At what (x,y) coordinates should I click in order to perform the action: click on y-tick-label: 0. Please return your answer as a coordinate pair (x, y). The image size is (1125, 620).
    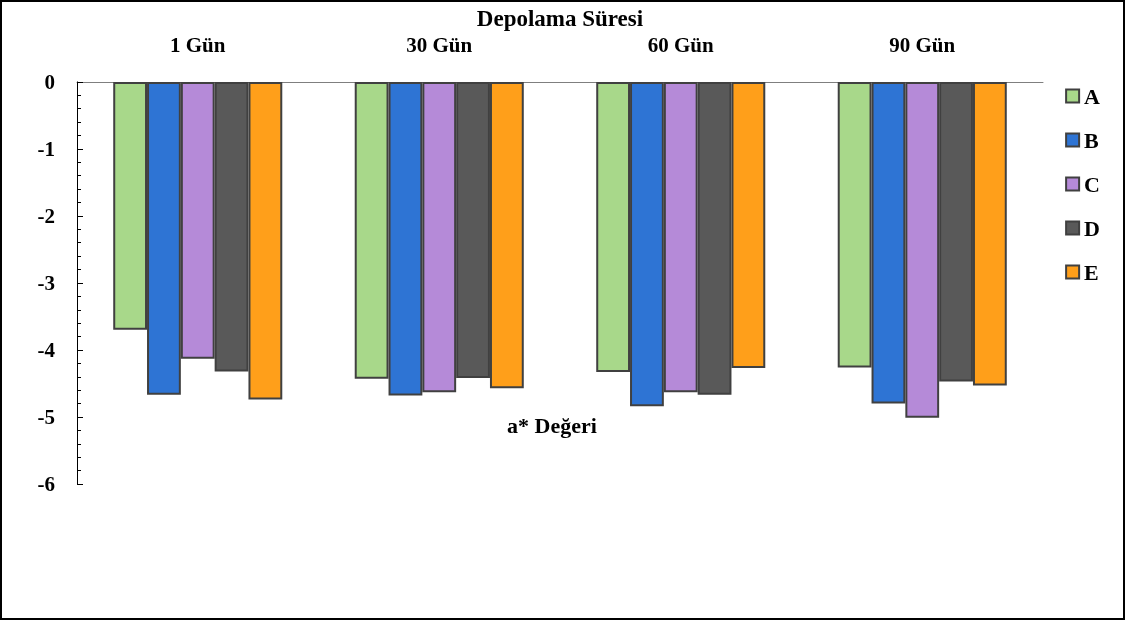
    Looking at the image, I should click on (49, 81).